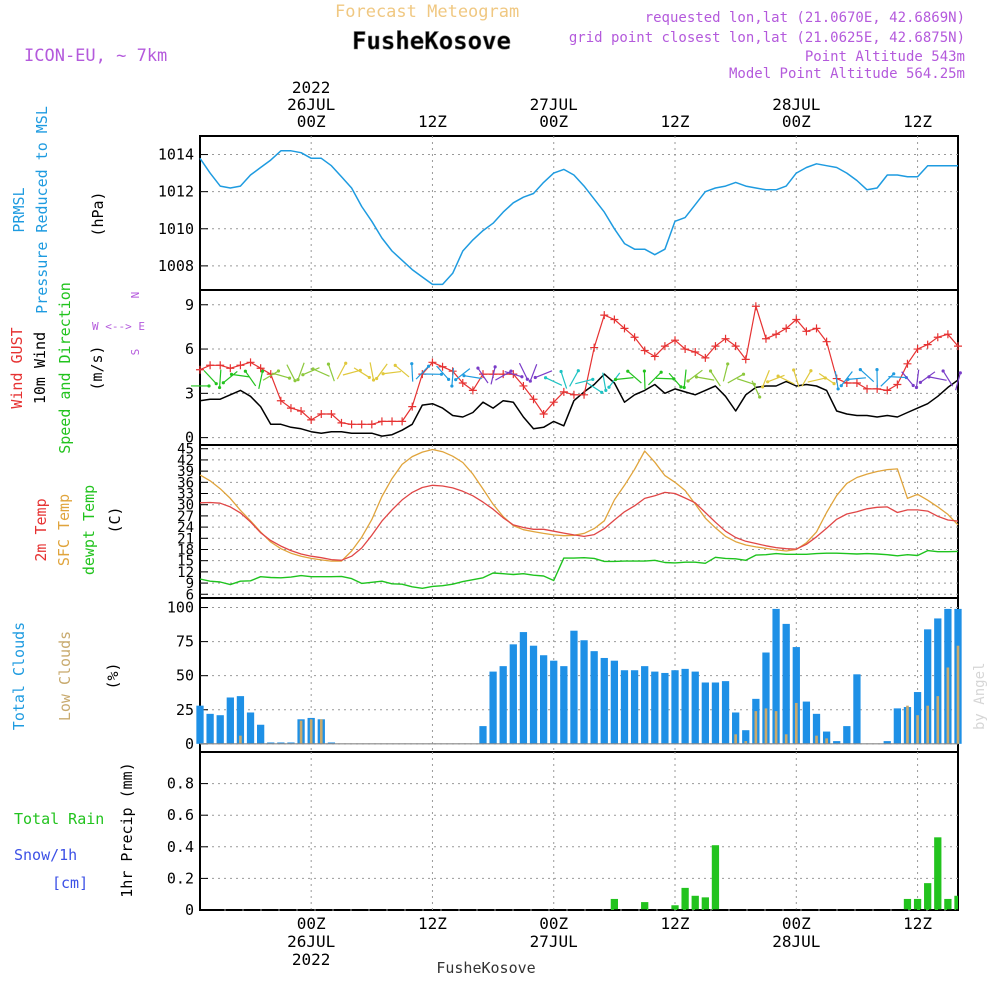  Describe the element at coordinates (185, 710) in the screenshot. I see `clouds-ytick-label: 25` at that location.